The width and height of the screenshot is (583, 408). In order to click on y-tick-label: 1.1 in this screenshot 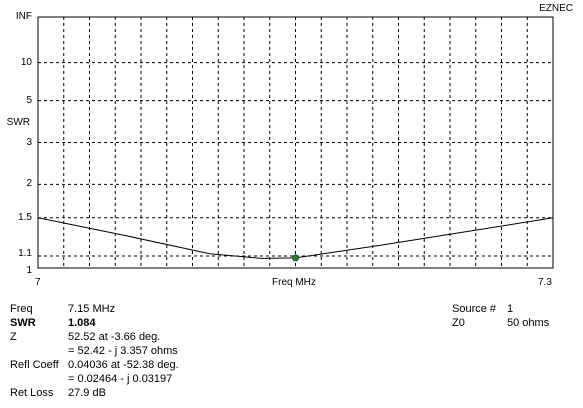, I will do `click(25, 254)`.